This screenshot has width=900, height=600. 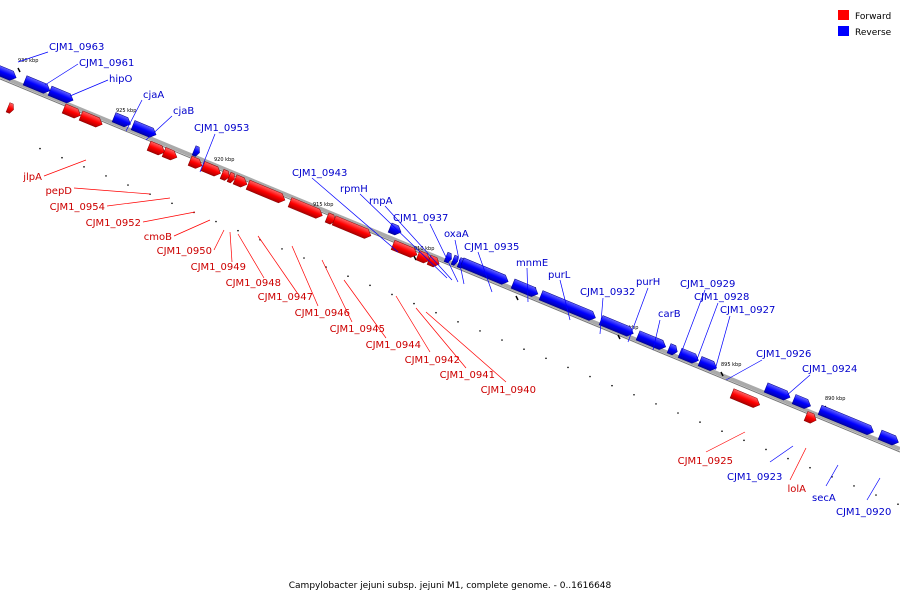 I want to click on forward-gene-label: CJM1_0946, so click(x=322, y=313).